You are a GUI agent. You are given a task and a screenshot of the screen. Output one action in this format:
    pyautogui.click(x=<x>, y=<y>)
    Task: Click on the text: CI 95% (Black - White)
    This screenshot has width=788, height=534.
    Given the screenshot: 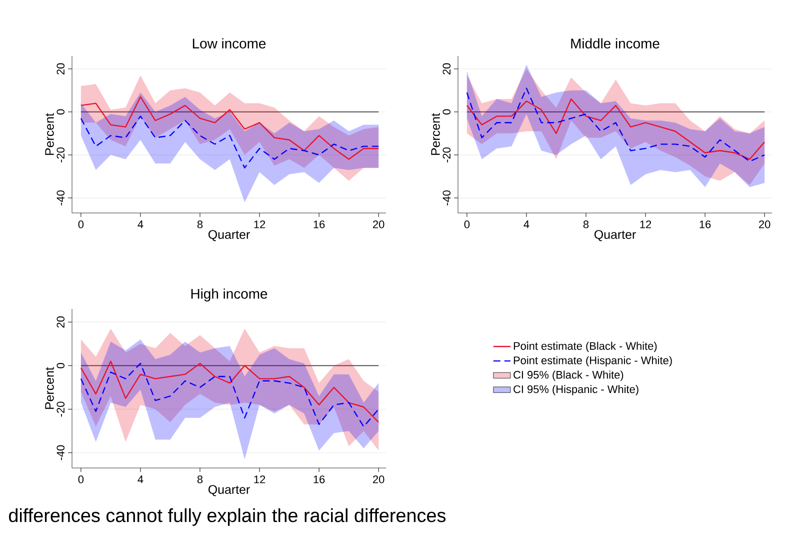 What is the action you would take?
    pyautogui.click(x=569, y=375)
    